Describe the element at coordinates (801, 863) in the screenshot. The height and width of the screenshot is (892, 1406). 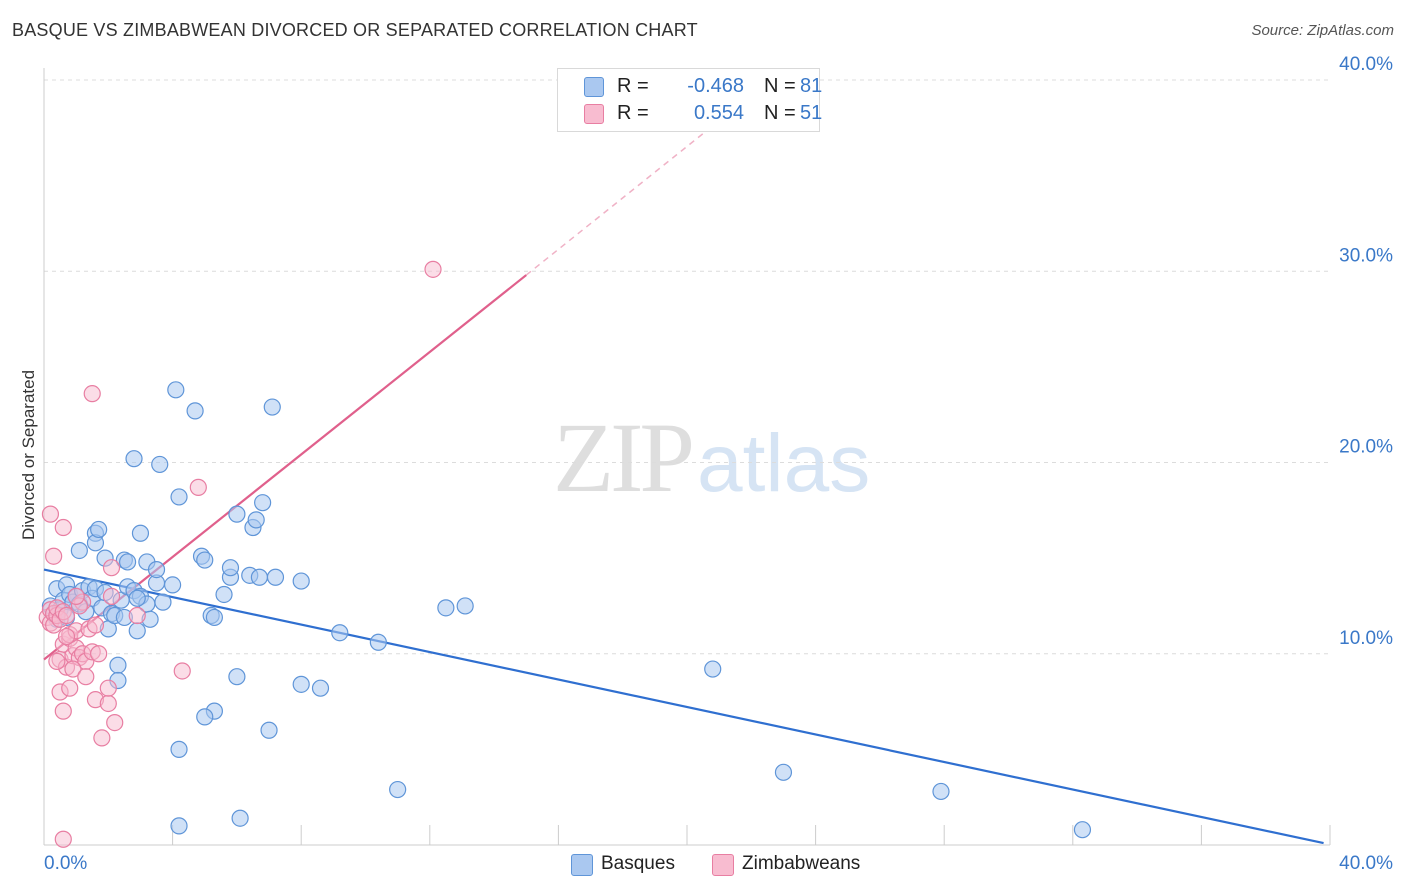
I see `bottom-legend-label-zimbabweans: Zimbabweans` at that location.